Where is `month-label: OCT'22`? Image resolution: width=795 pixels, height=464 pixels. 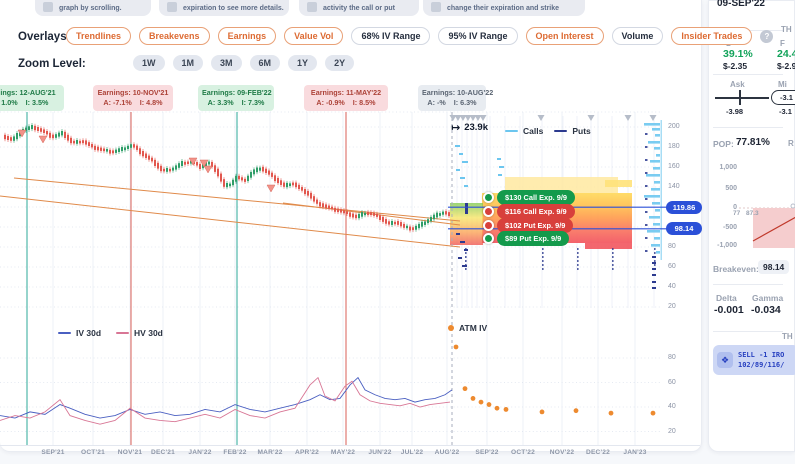
month-label: OCT'22 is located at coordinates (523, 452).